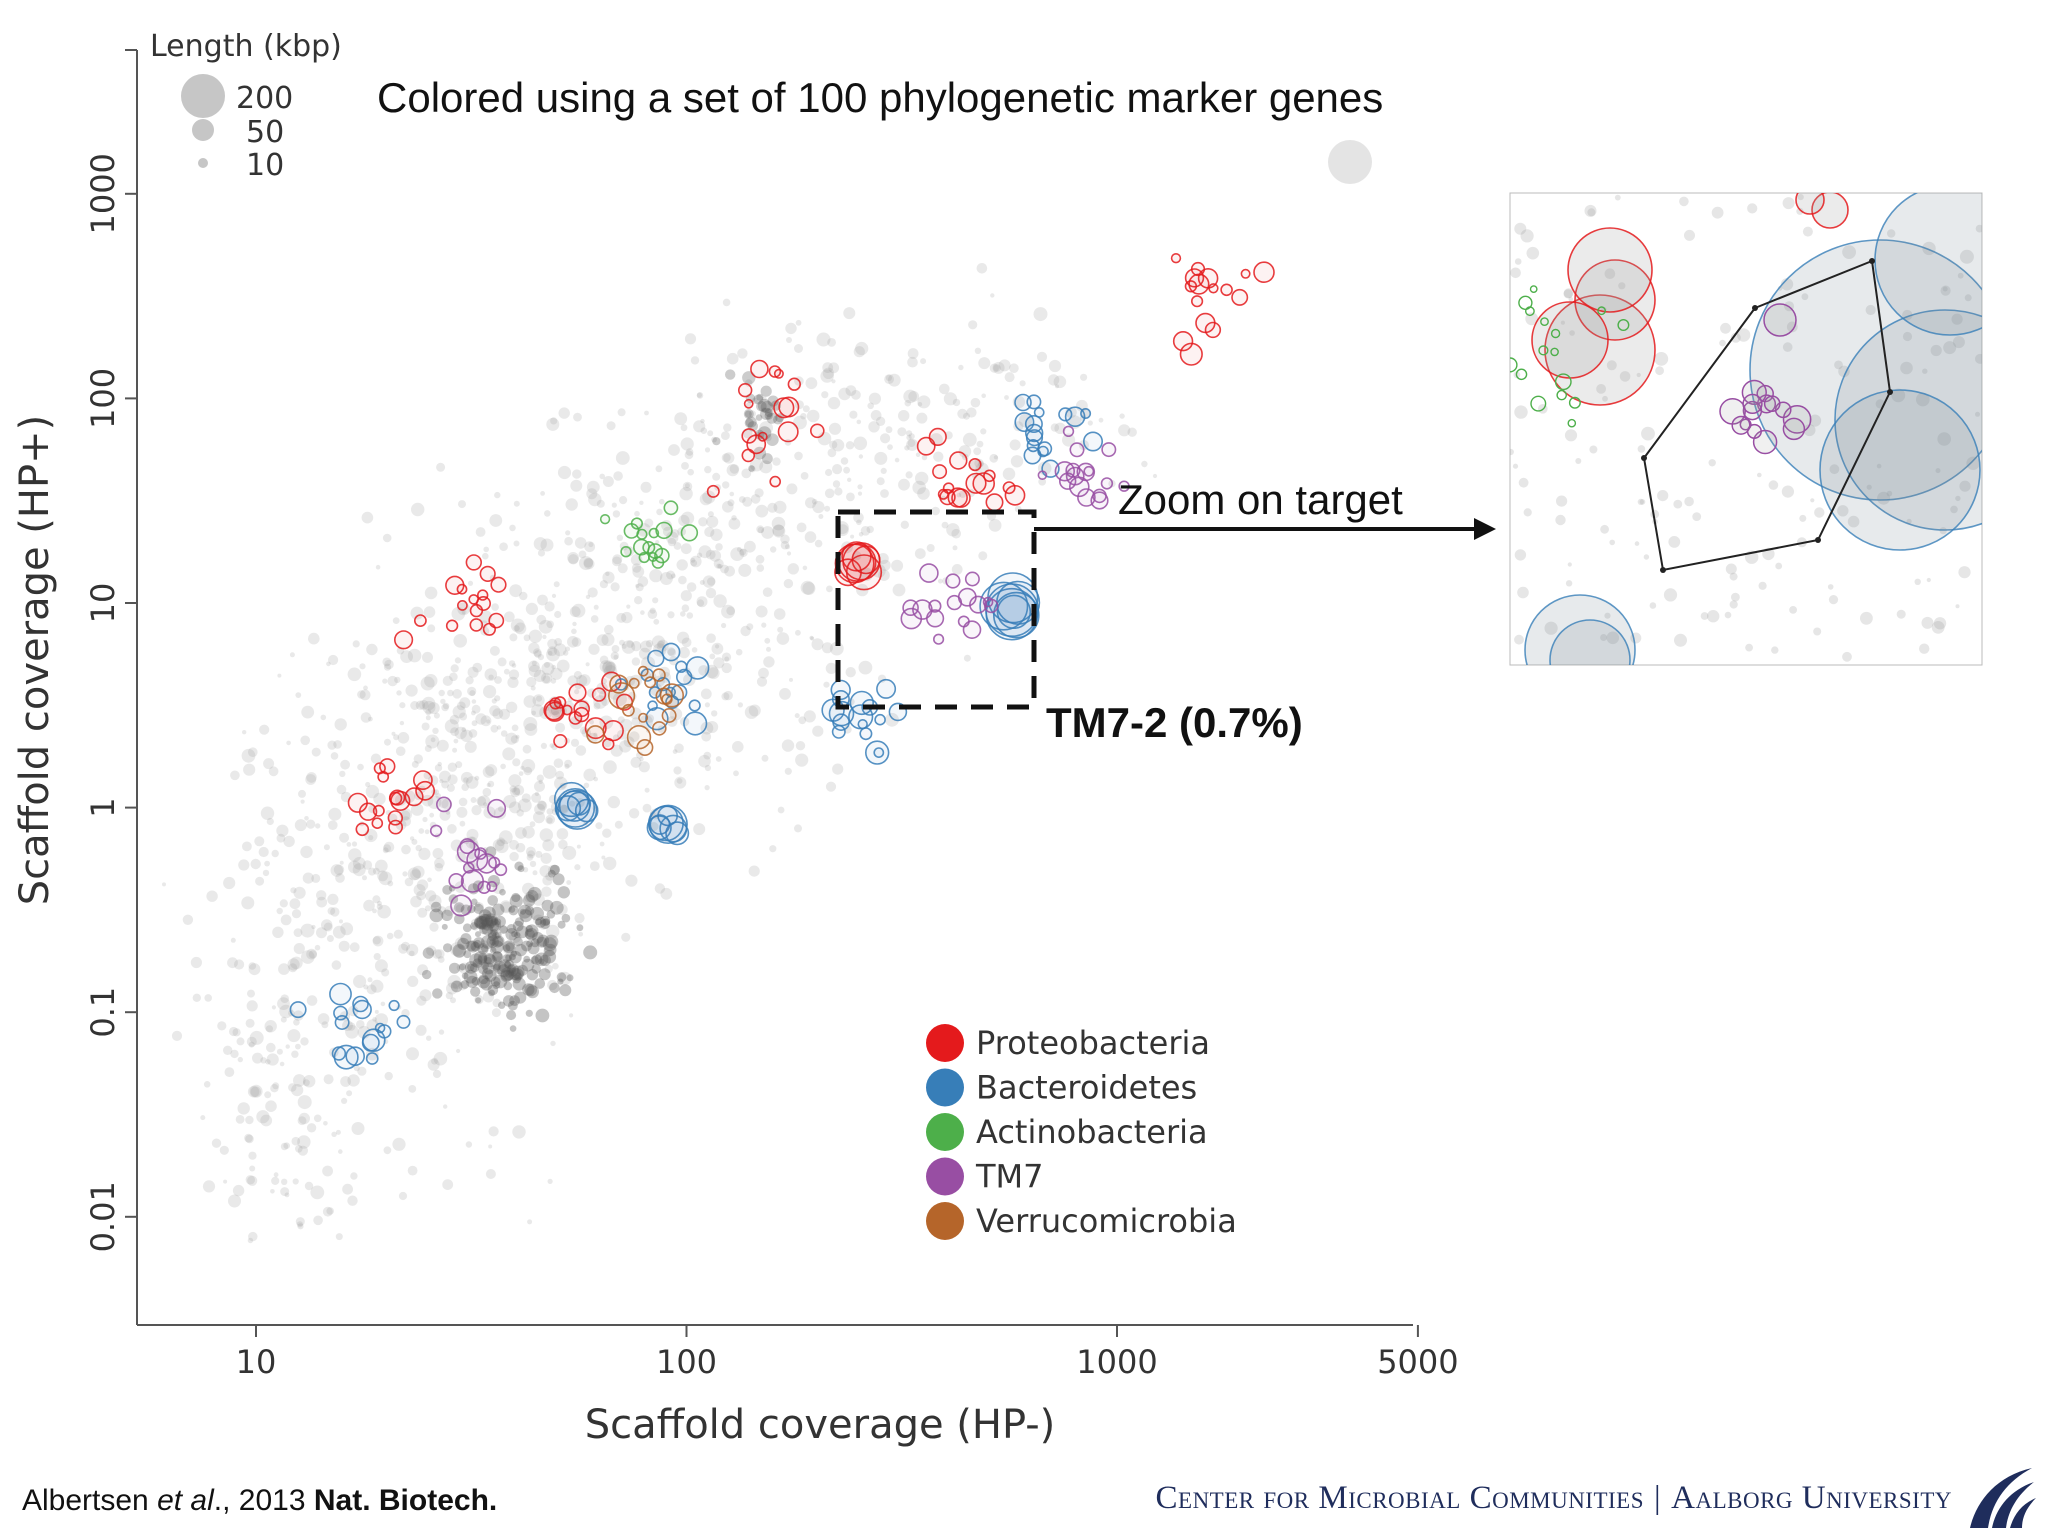  What do you see at coordinates (35, 660) in the screenshot?
I see `y-axis-label: Scaffold coverage (HP+)` at bounding box center [35, 660].